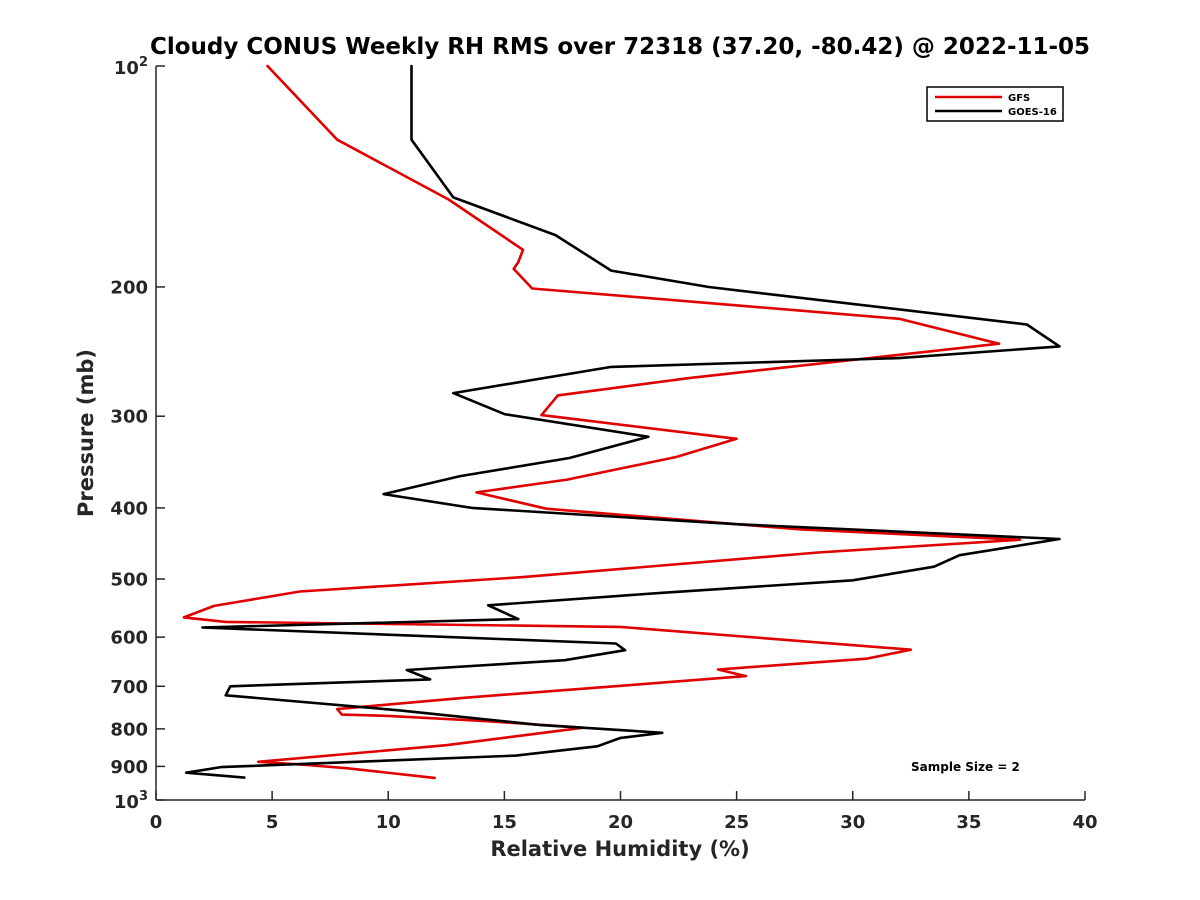 This screenshot has height=900, width=1200. What do you see at coordinates (129, 287) in the screenshot?
I see `y-tick-label: 200` at bounding box center [129, 287].